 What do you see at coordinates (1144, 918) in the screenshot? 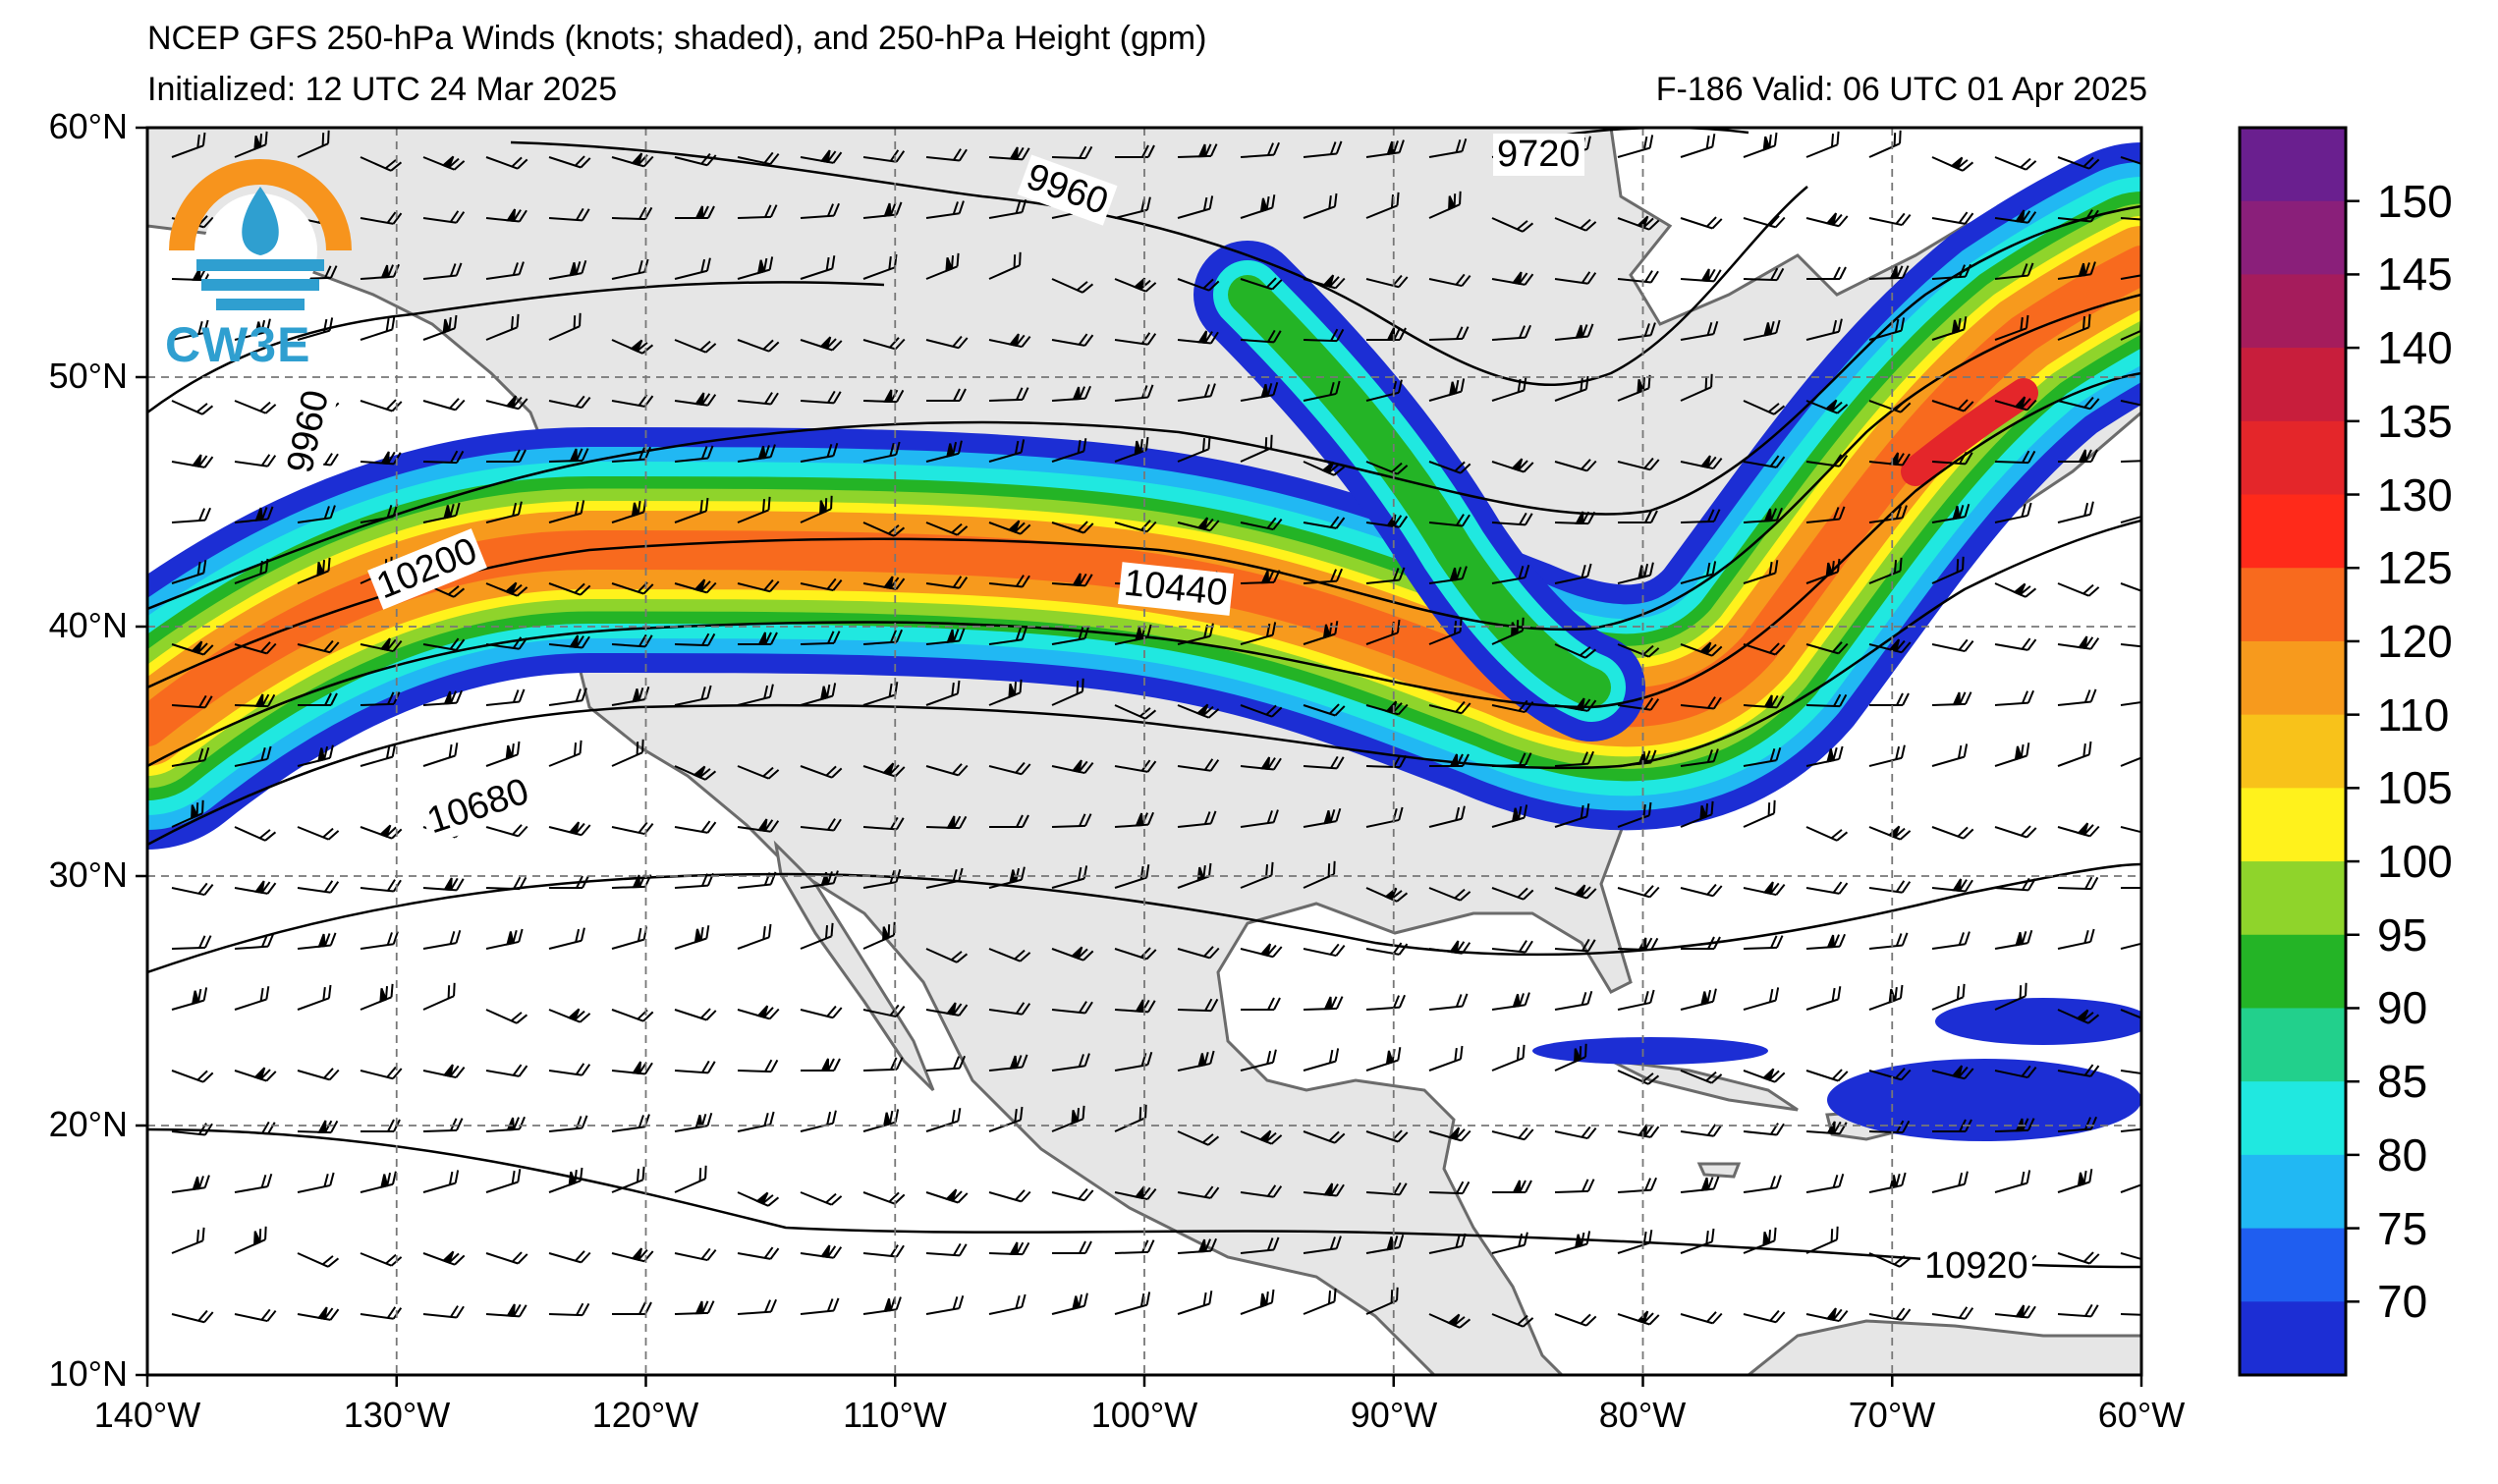
I see `height-contour` at bounding box center [1144, 918].